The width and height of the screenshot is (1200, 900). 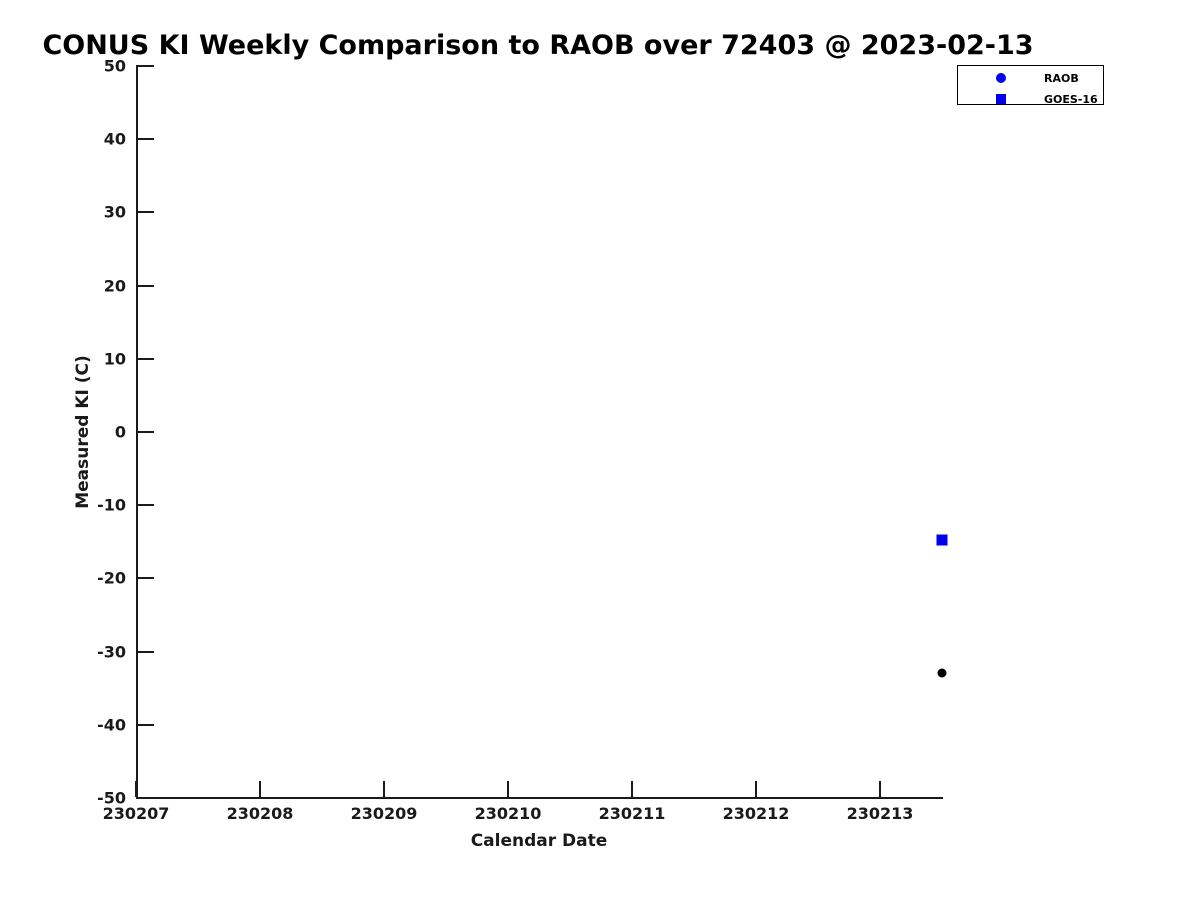 I want to click on y-tick-label: 30, so click(x=114, y=212).